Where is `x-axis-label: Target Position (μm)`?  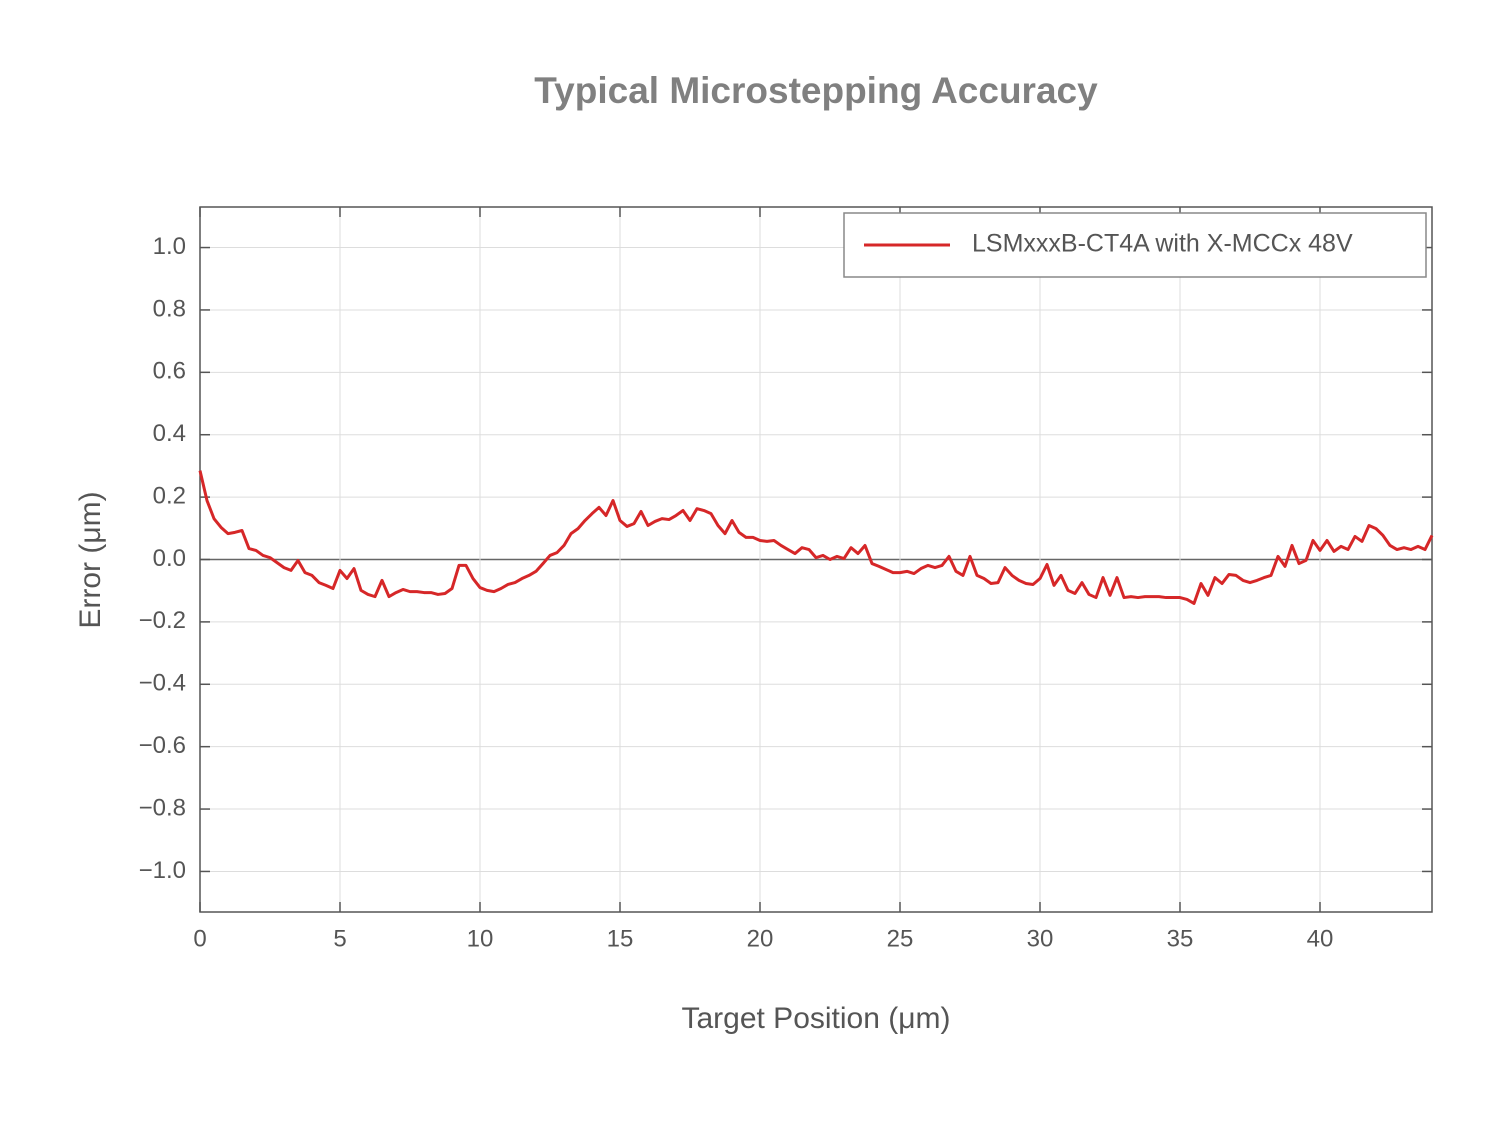 x-axis-label: Target Position (μm) is located at coordinates (815, 1018).